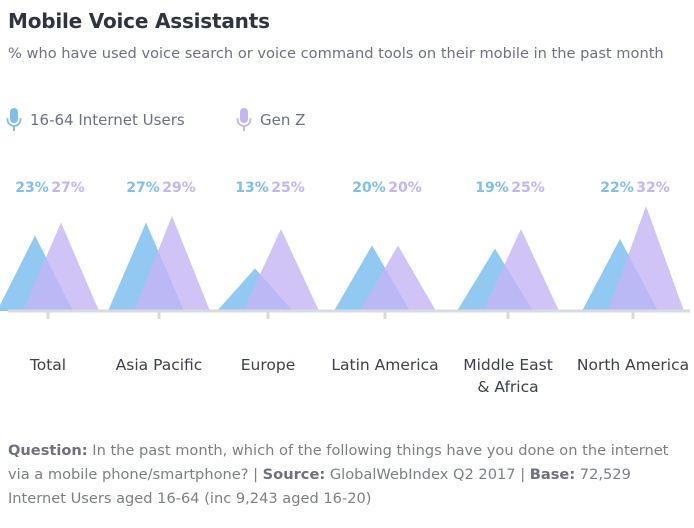 This screenshot has width=694, height=528. I want to click on legend-label: Gen Z, so click(283, 120).